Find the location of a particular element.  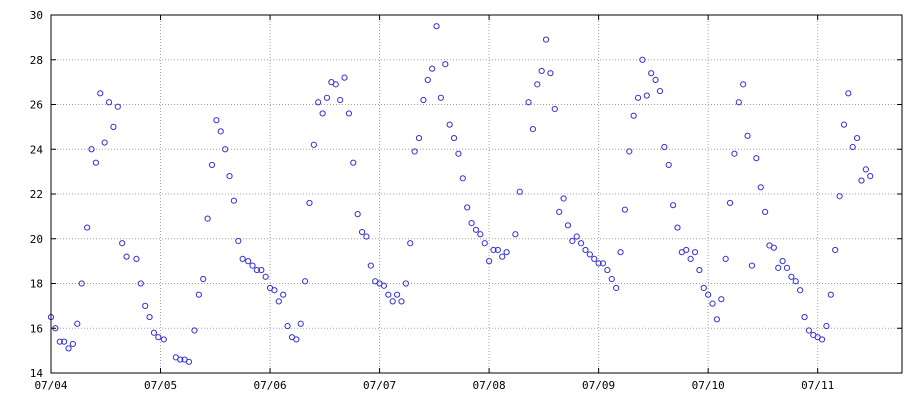

y-tick-label: 24 is located at coordinates (37, 149).